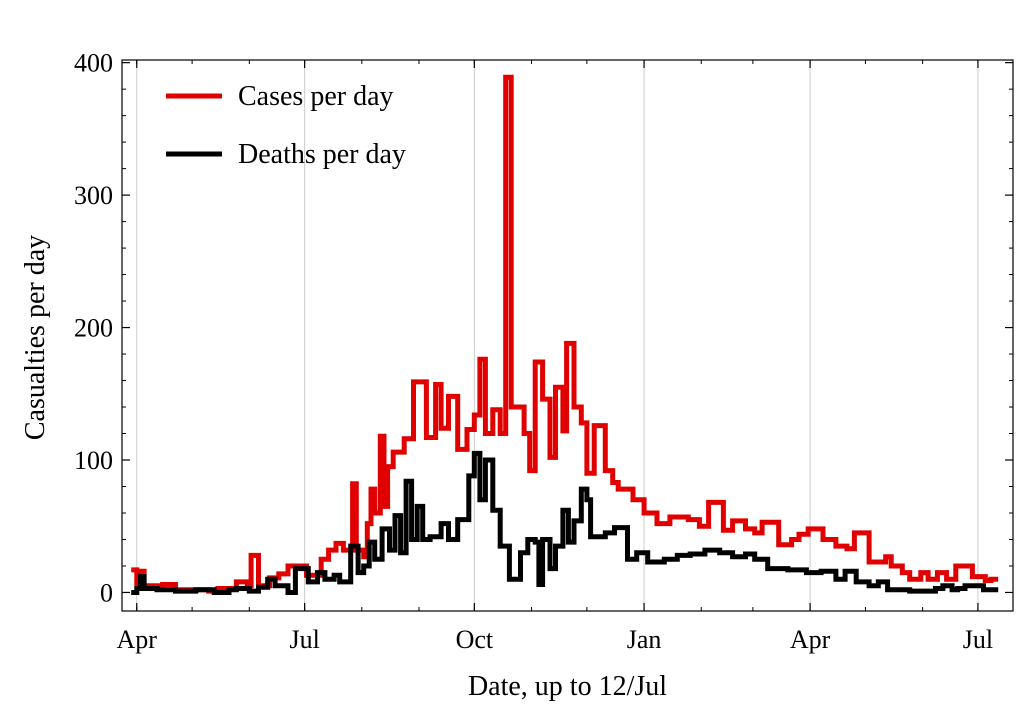 The height and width of the screenshot is (718, 1028). What do you see at coordinates (93, 460) in the screenshot?
I see `y-tick-label: 100` at bounding box center [93, 460].